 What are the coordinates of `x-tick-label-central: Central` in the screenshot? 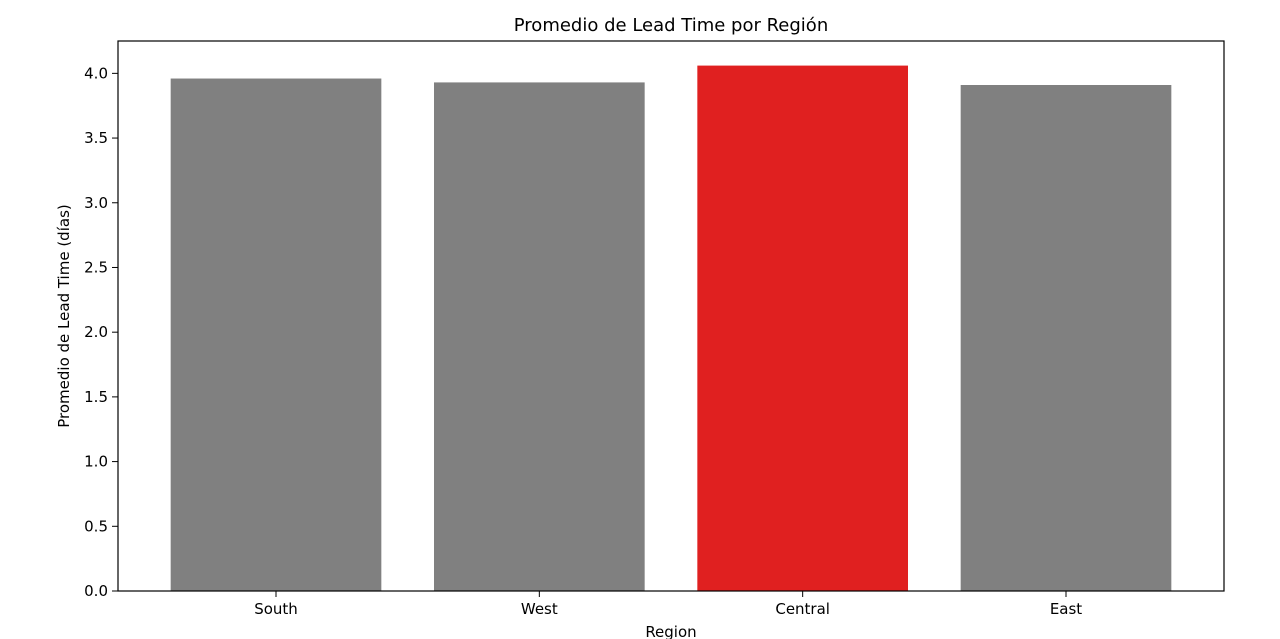 It's located at (802, 609).